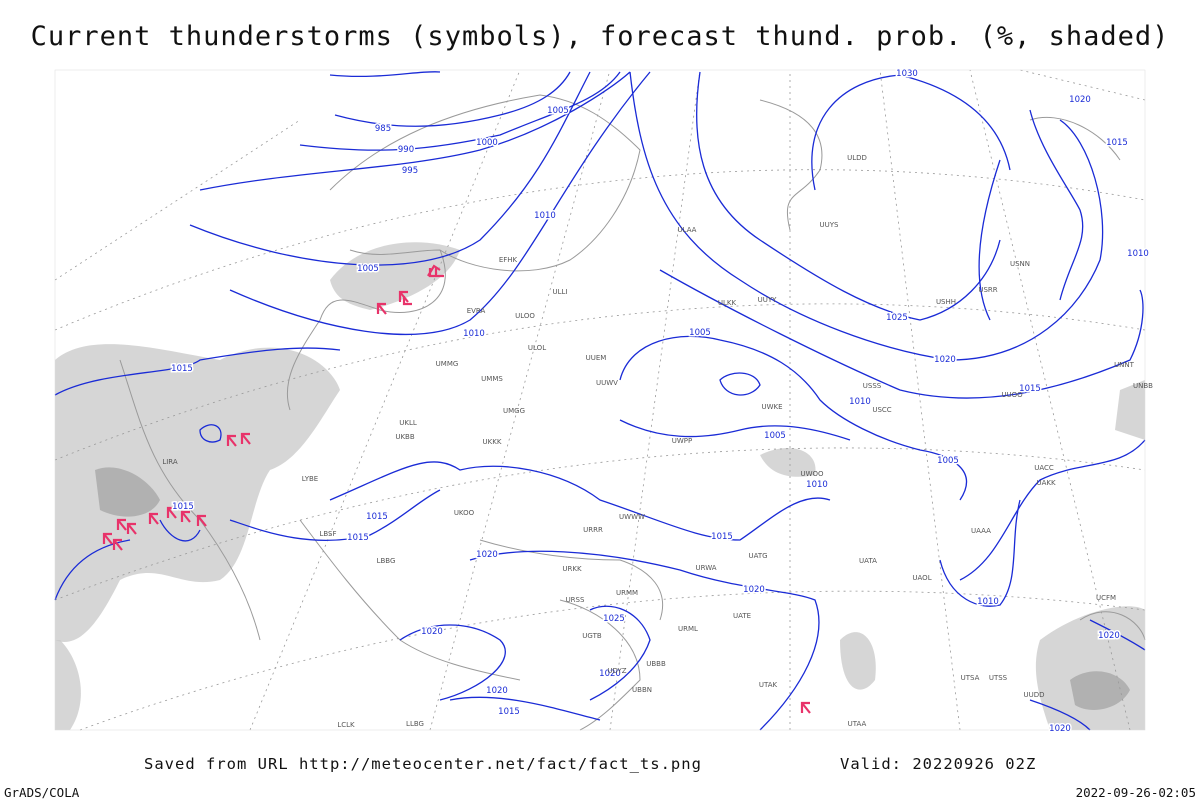  Describe the element at coordinates (881, 410) in the screenshot. I see `station-label: USCC` at that location.